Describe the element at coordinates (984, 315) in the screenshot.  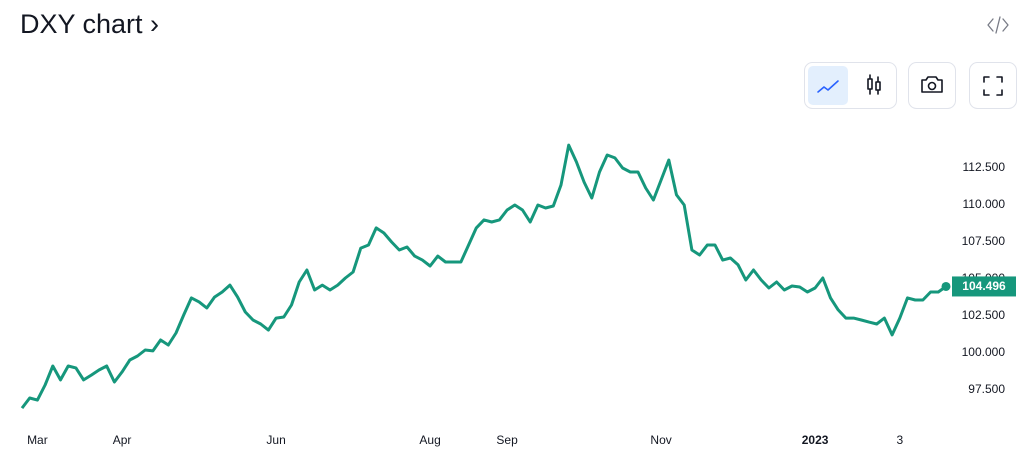
I see `y-tick-label: 102.500` at that location.